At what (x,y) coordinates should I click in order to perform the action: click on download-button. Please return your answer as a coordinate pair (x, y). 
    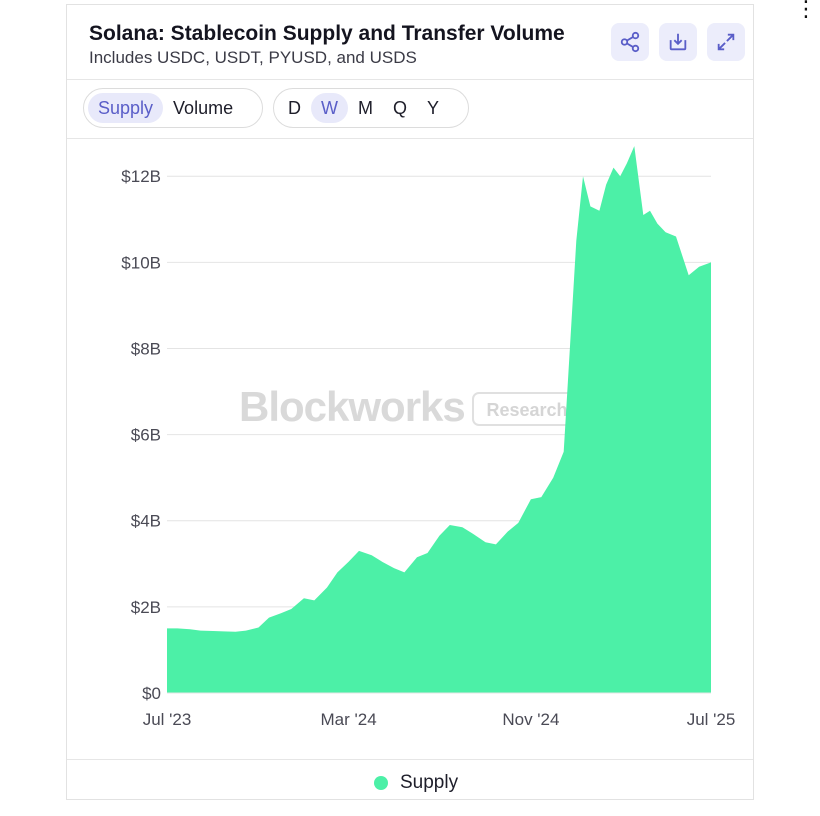
    Looking at the image, I should click on (678, 42).